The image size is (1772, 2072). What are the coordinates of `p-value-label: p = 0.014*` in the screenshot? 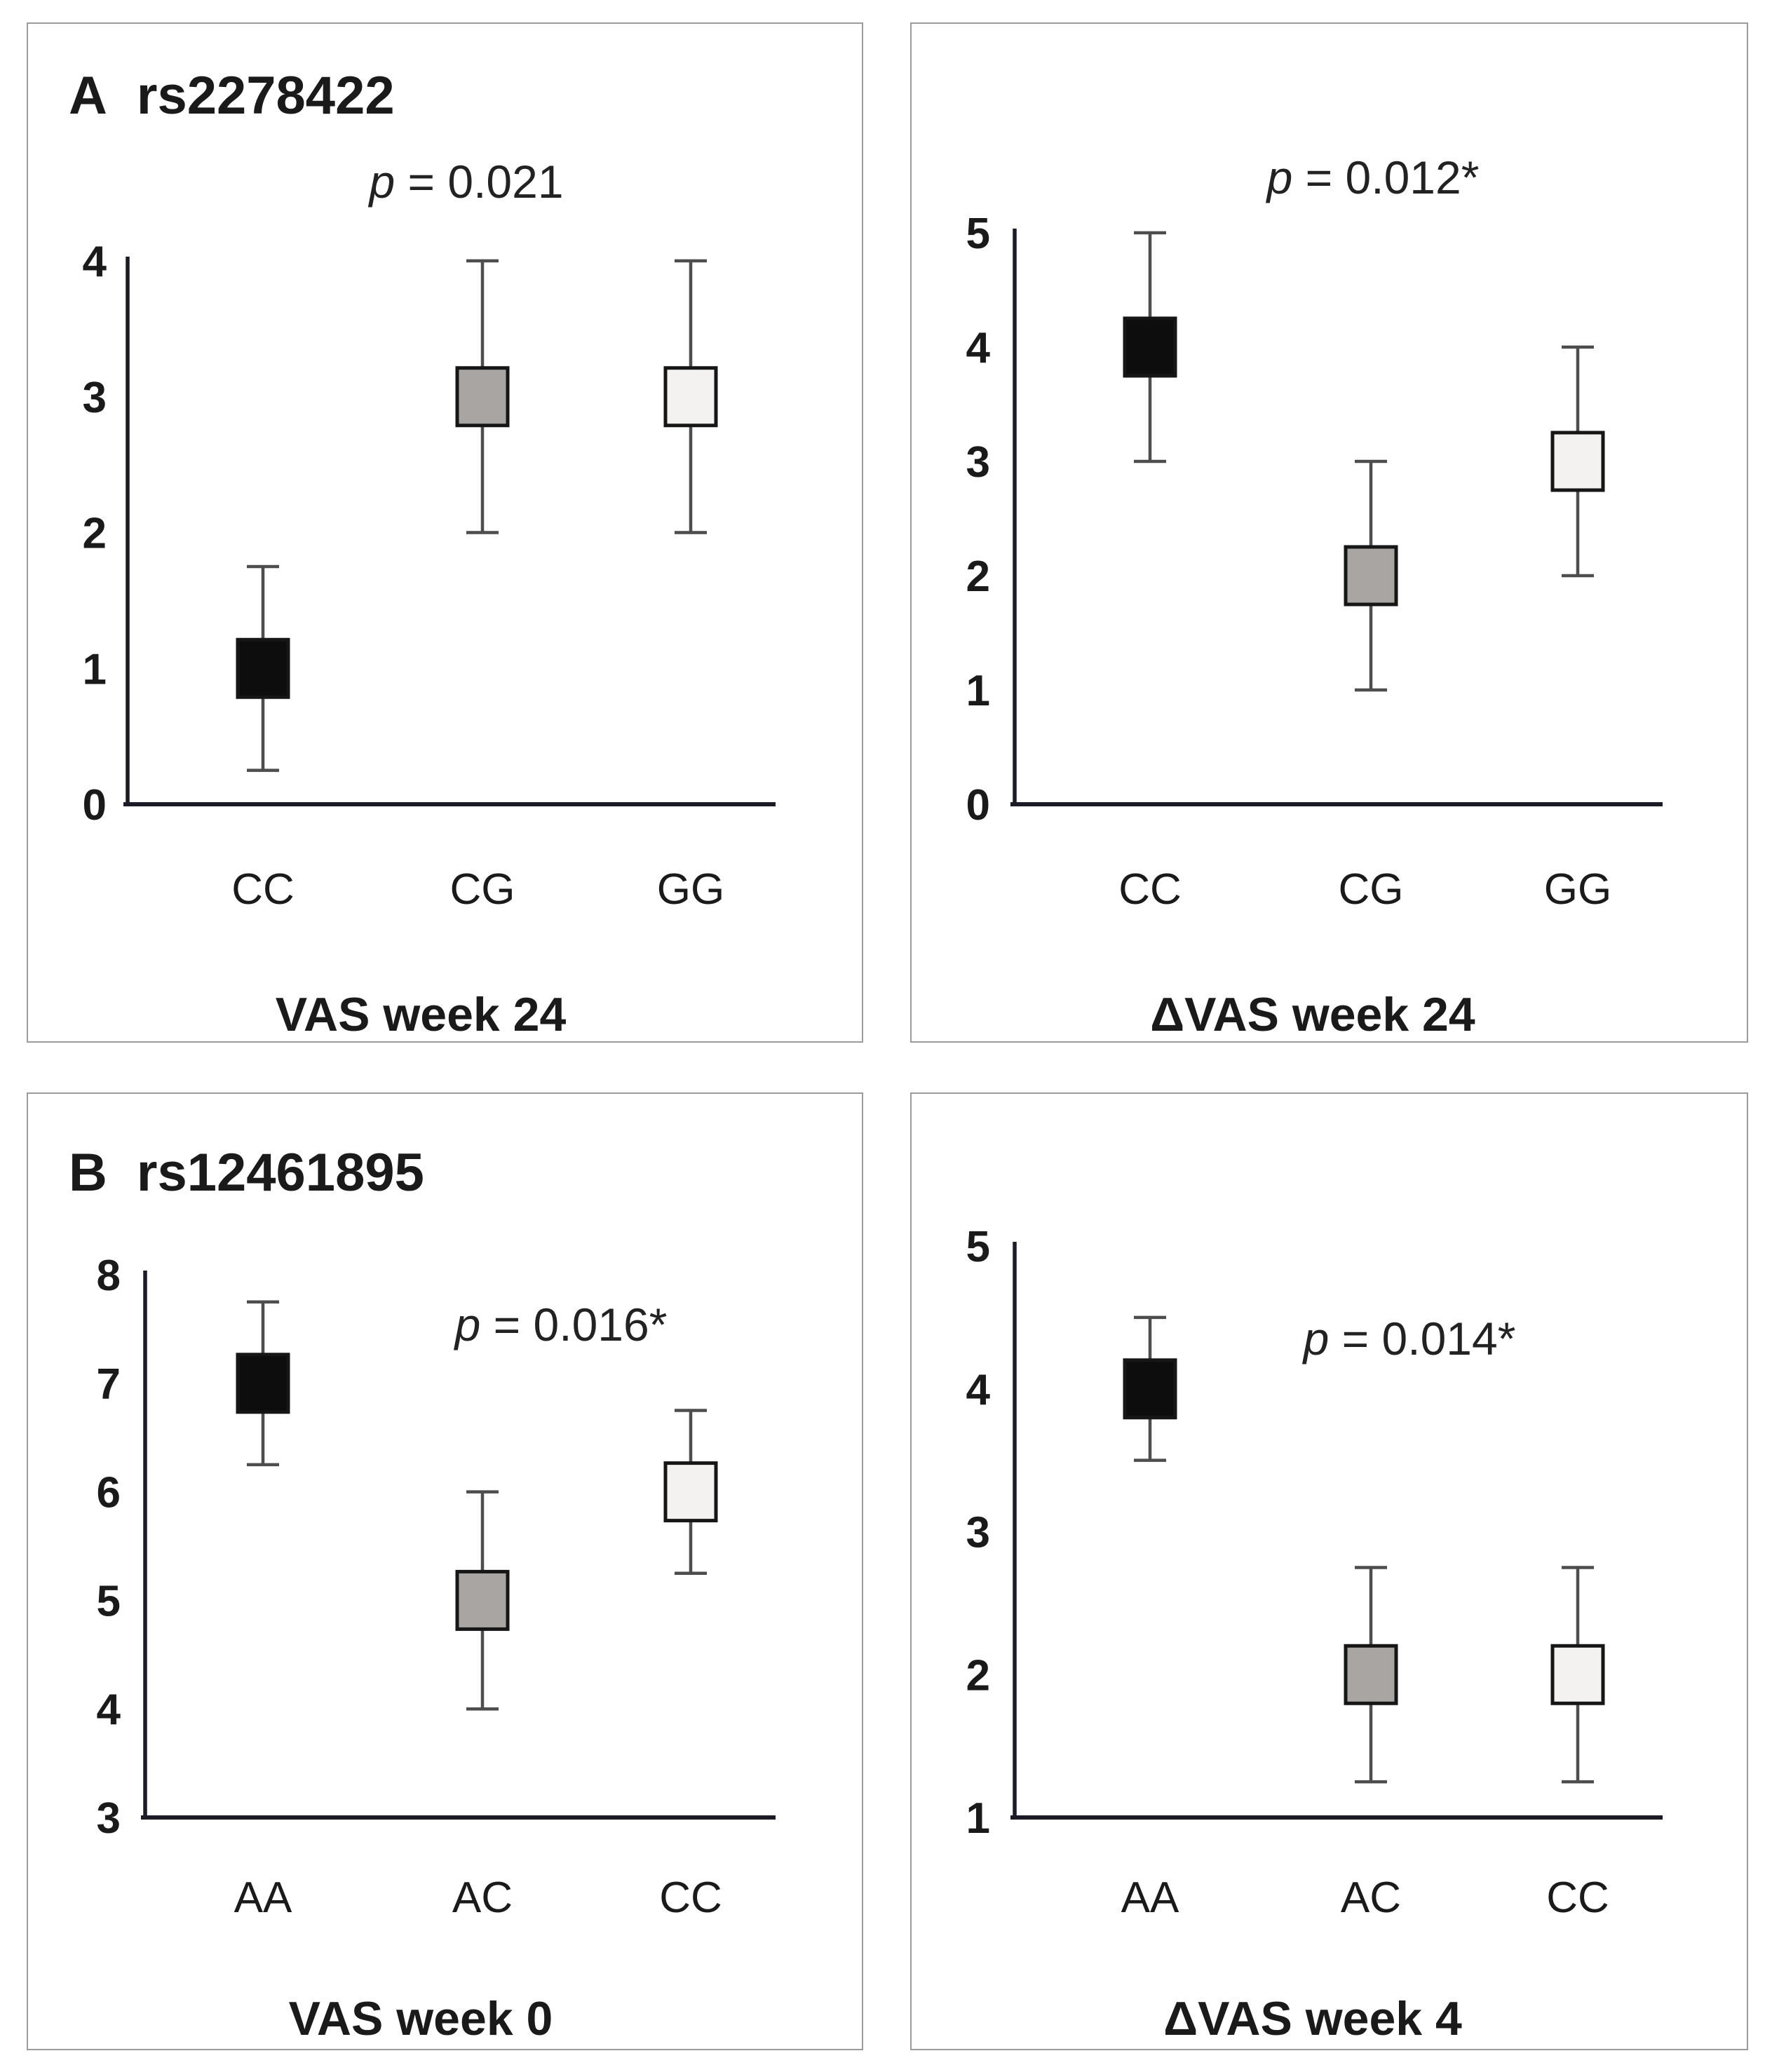 It's located at (1409, 1339).